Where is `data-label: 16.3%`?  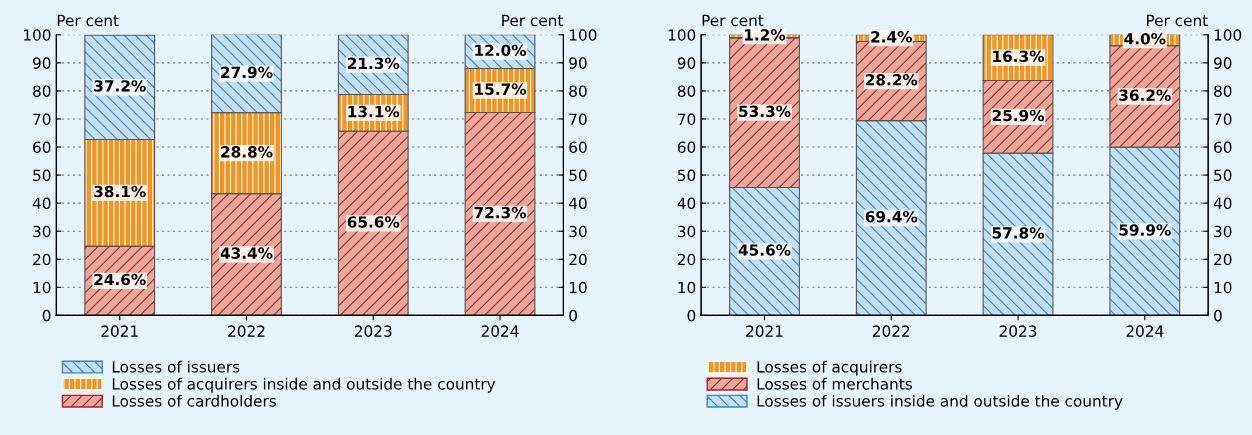
data-label: 16.3% is located at coordinates (1019, 56).